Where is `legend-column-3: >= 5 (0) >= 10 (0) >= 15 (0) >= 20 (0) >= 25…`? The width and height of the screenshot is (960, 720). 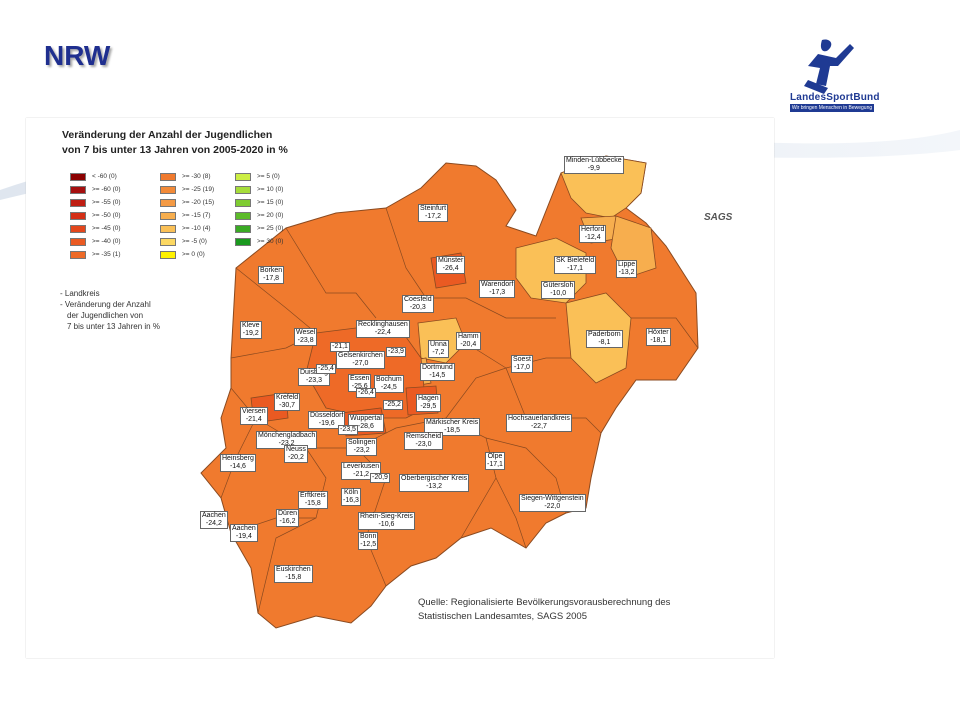
legend-column-3: >= 5 (0) >= 10 (0) >= 15 (0) >= 20 (0) >= 25… is located at coordinates (259, 209).